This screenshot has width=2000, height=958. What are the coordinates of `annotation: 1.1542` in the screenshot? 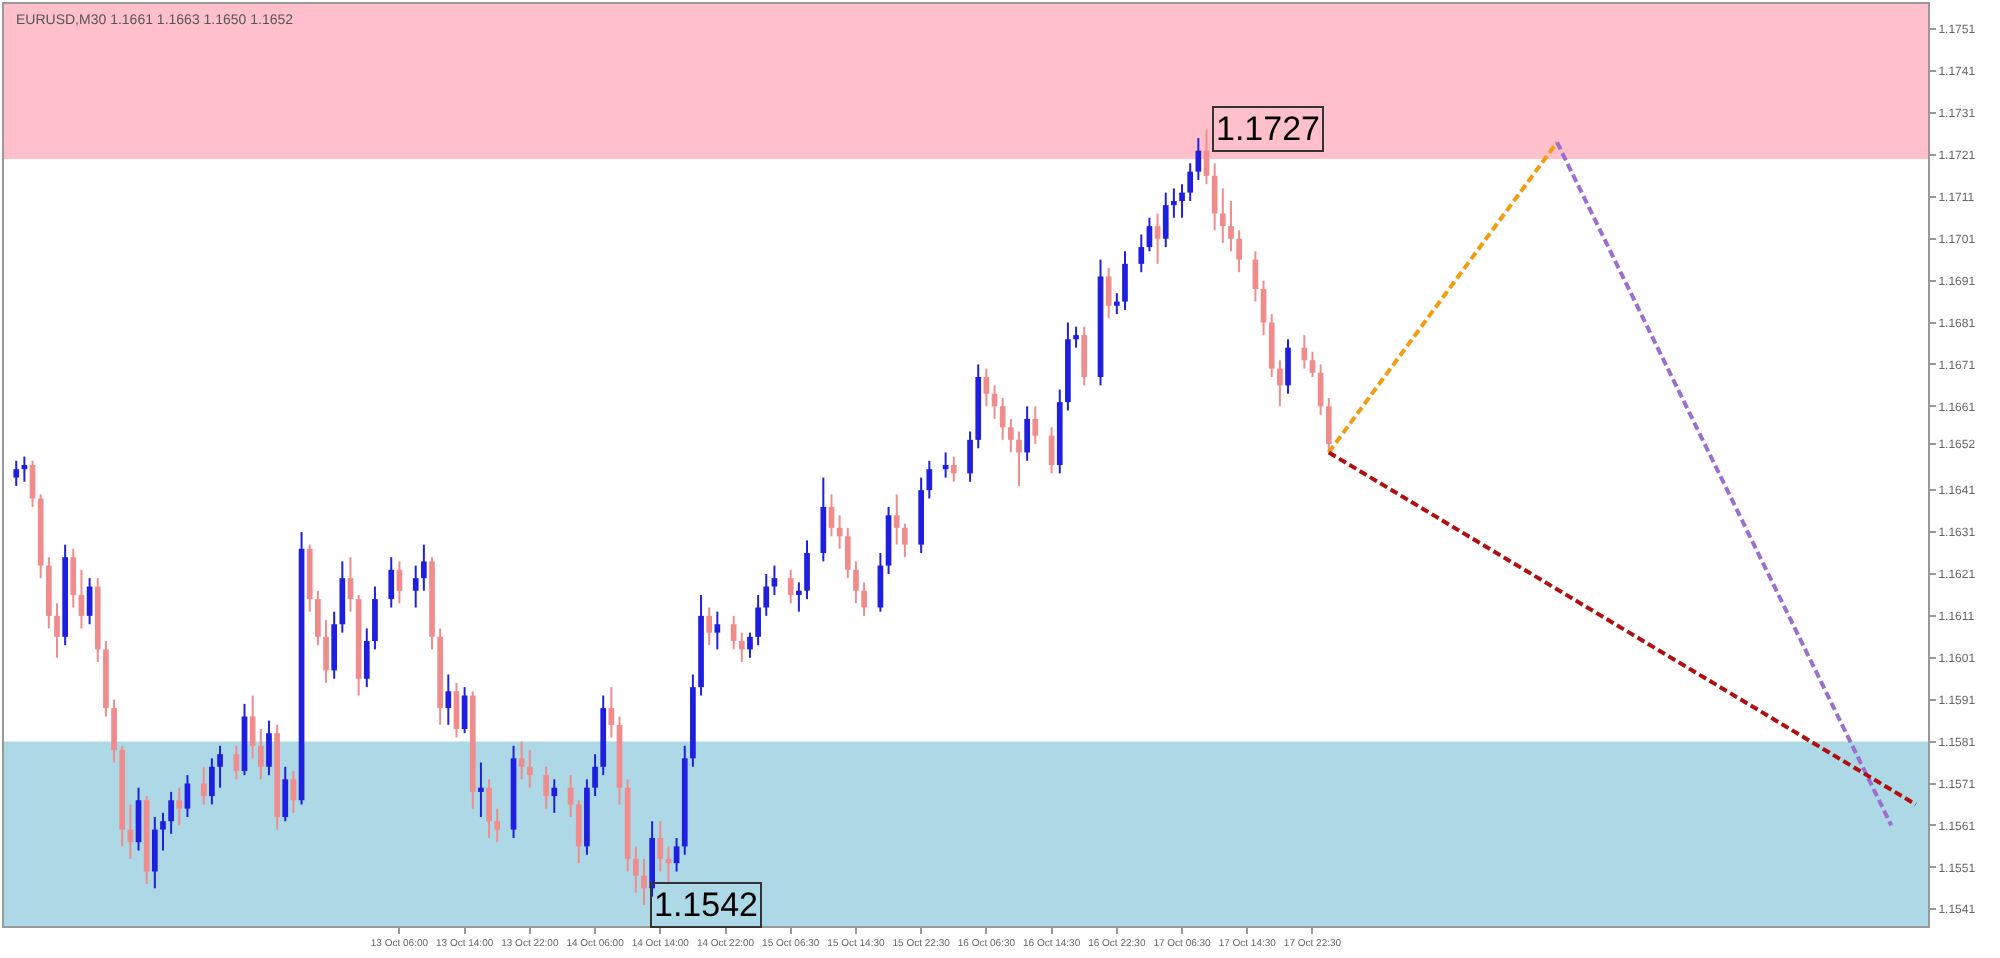 It's located at (706, 905).